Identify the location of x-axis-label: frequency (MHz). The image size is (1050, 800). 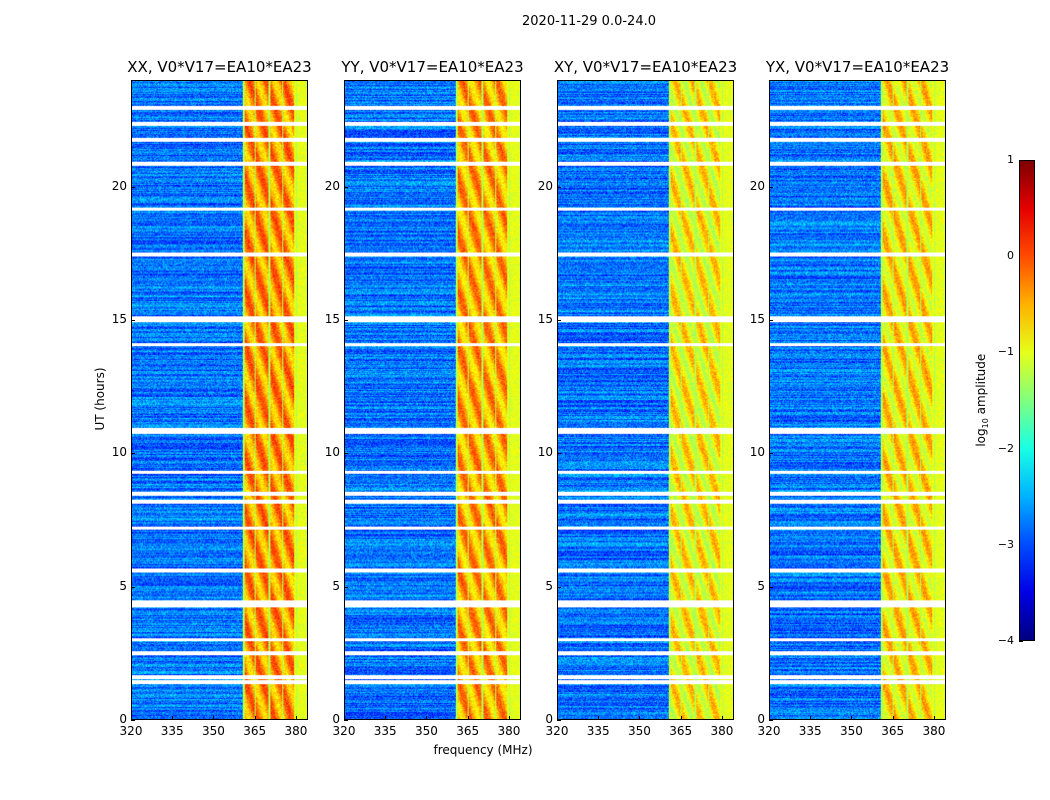
(483, 750).